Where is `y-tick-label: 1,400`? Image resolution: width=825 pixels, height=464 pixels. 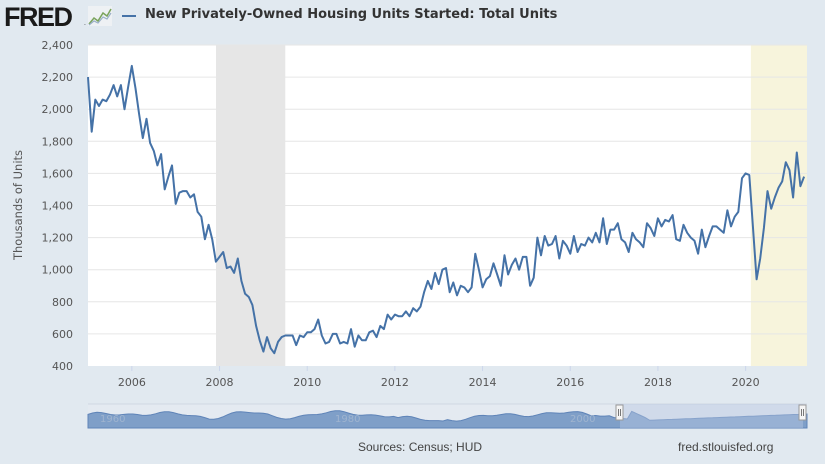 y-tick-label: 1,400 is located at coordinates (58, 206).